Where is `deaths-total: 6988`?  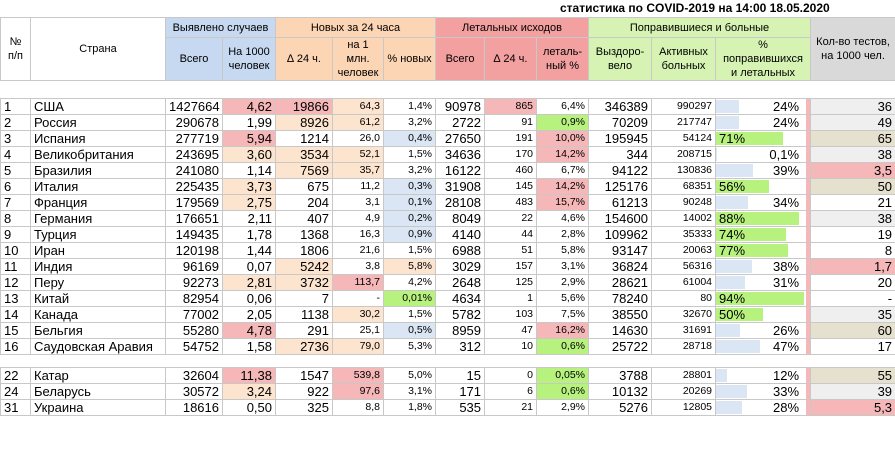 deaths-total: 6988 is located at coordinates (460, 250).